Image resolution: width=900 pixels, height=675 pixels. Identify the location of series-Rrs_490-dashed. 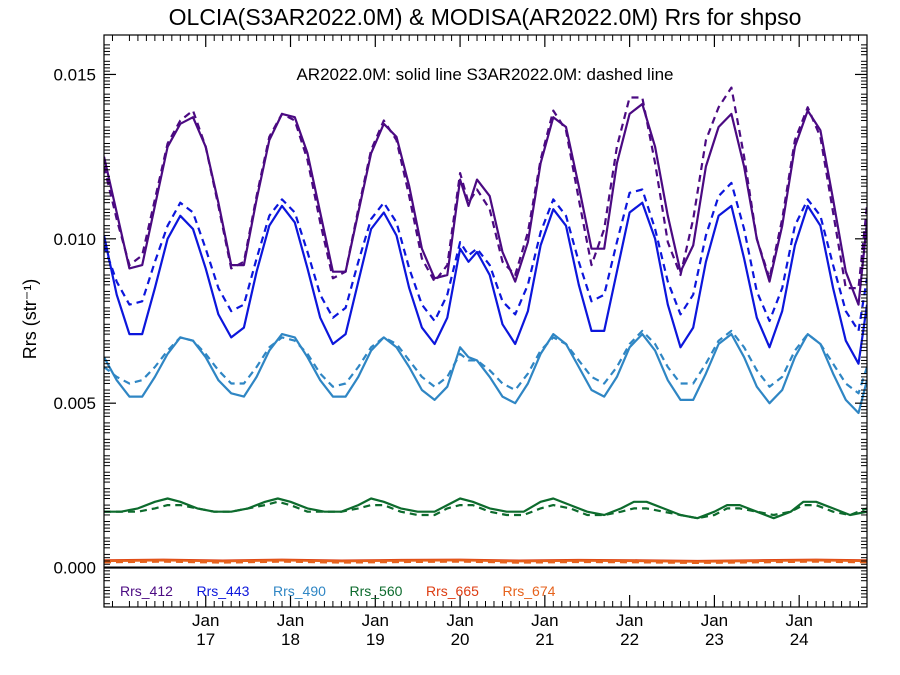
(485, 362).